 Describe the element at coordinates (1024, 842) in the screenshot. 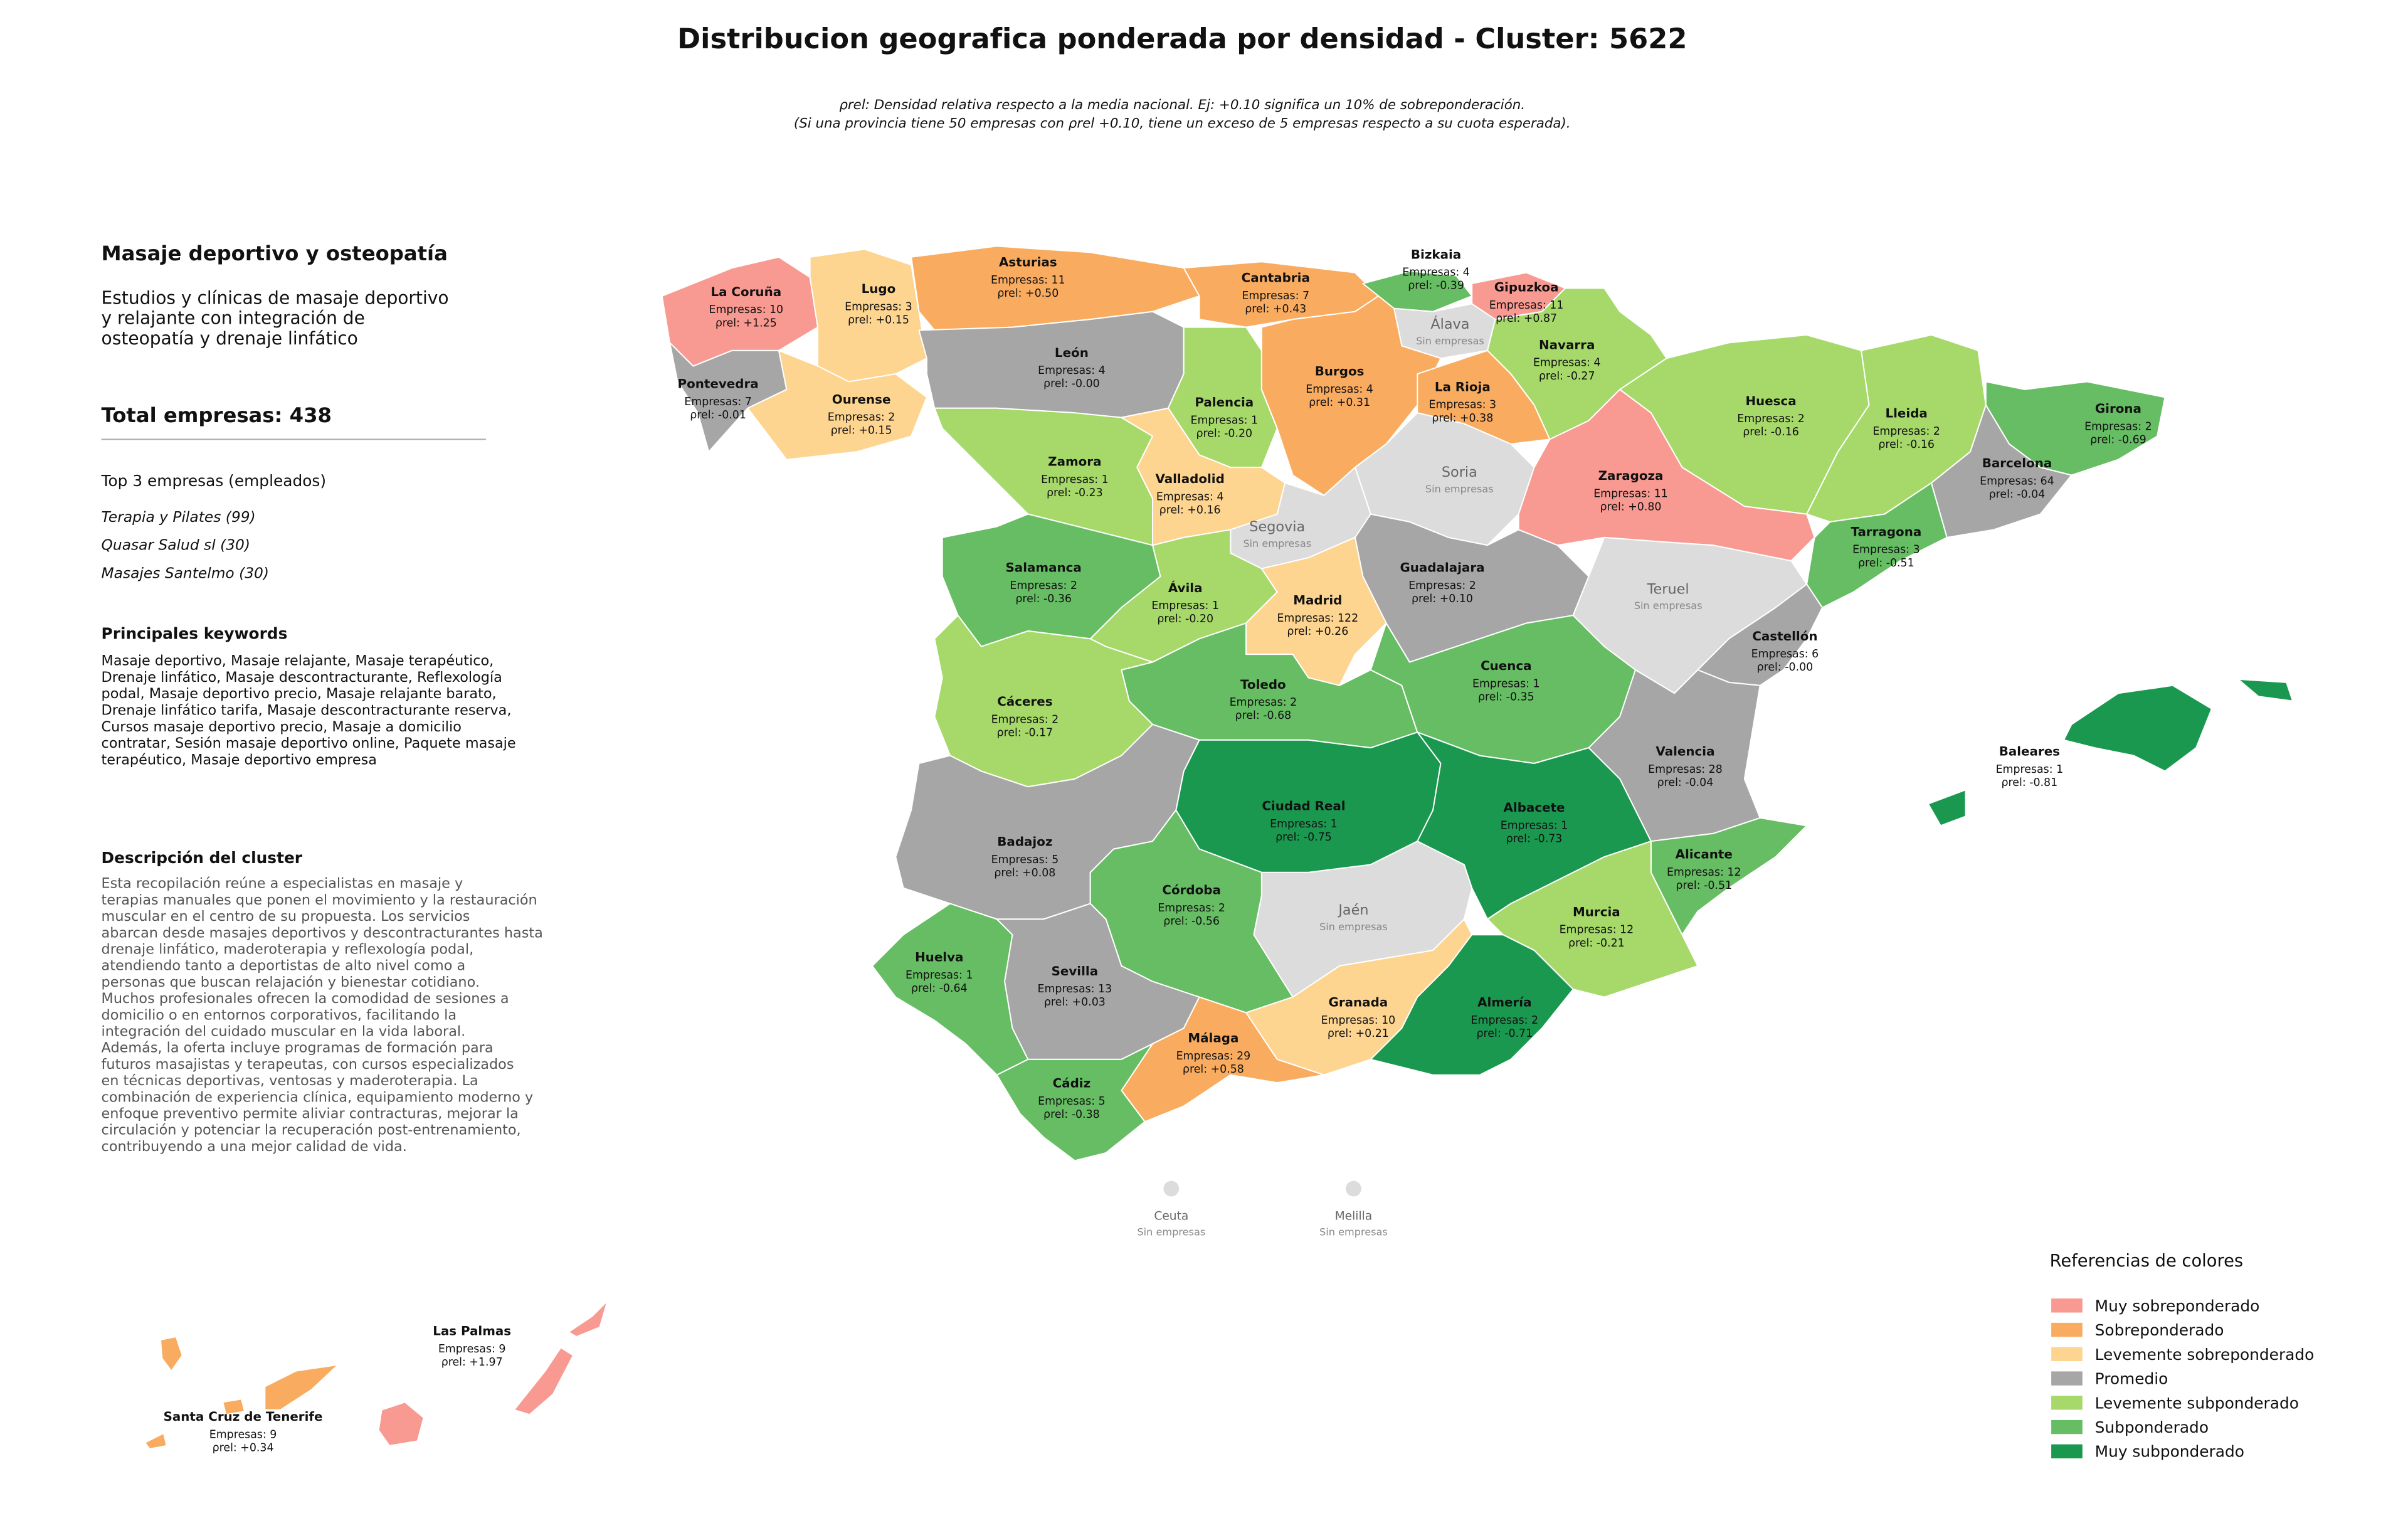

I see `province-name: Badajoz` at that location.